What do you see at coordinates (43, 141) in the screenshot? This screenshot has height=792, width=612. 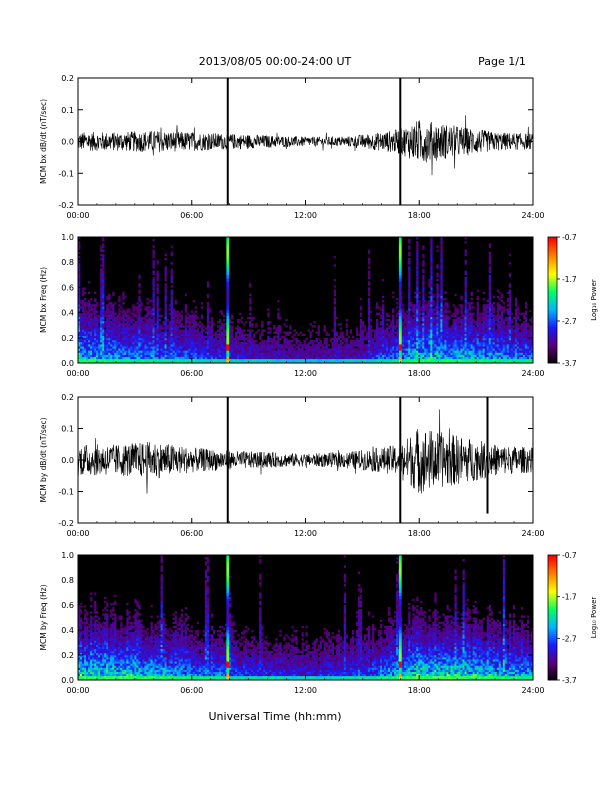 I see `y-axis-label: MCM bx dB/dt (nT/sec)` at bounding box center [43, 141].